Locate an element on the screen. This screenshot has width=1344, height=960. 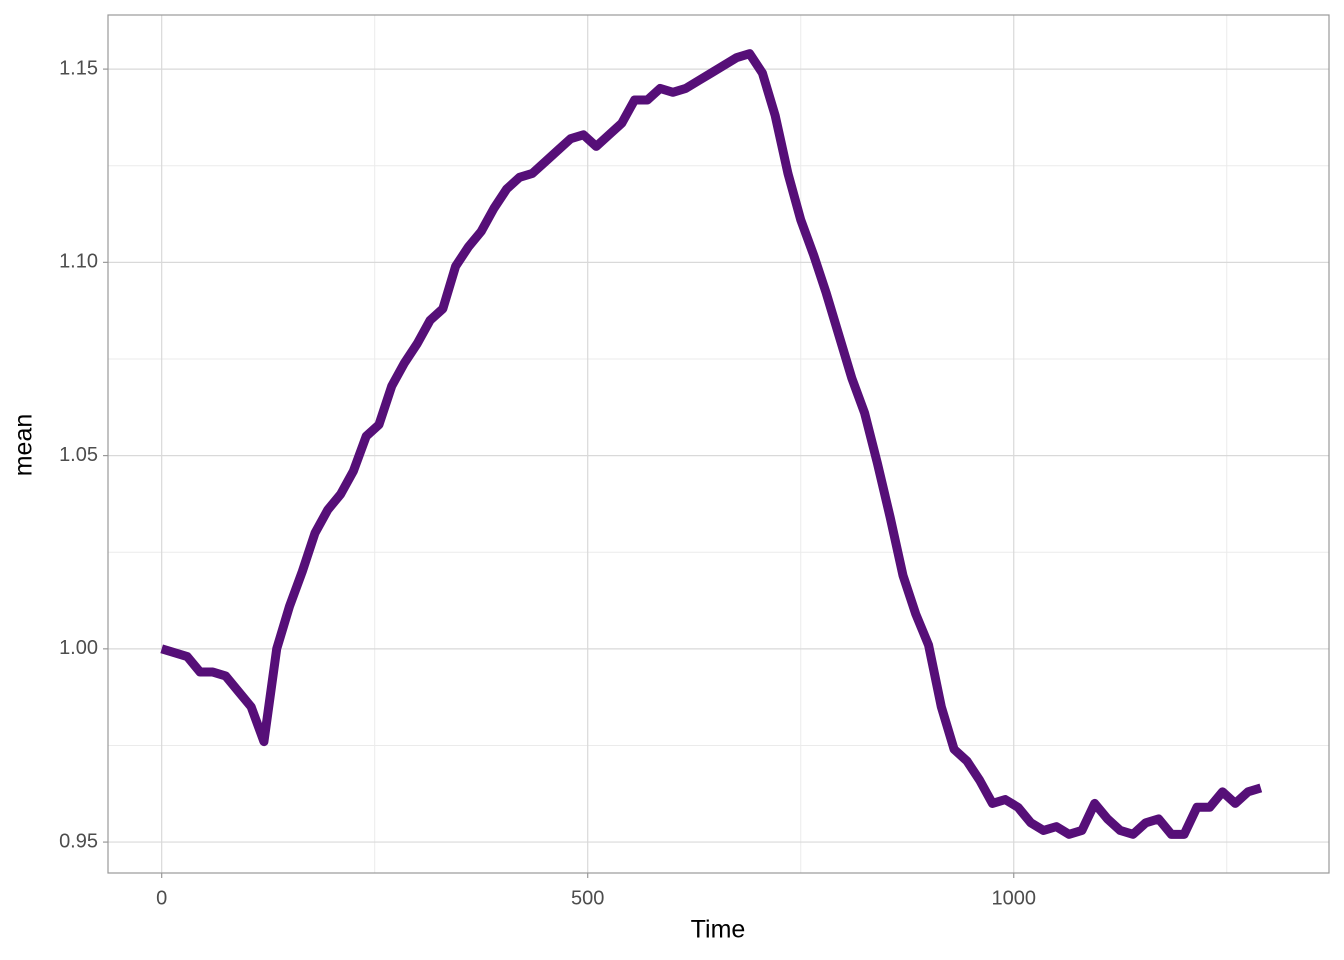
y-tick-label: 1.00 is located at coordinates (78, 648).